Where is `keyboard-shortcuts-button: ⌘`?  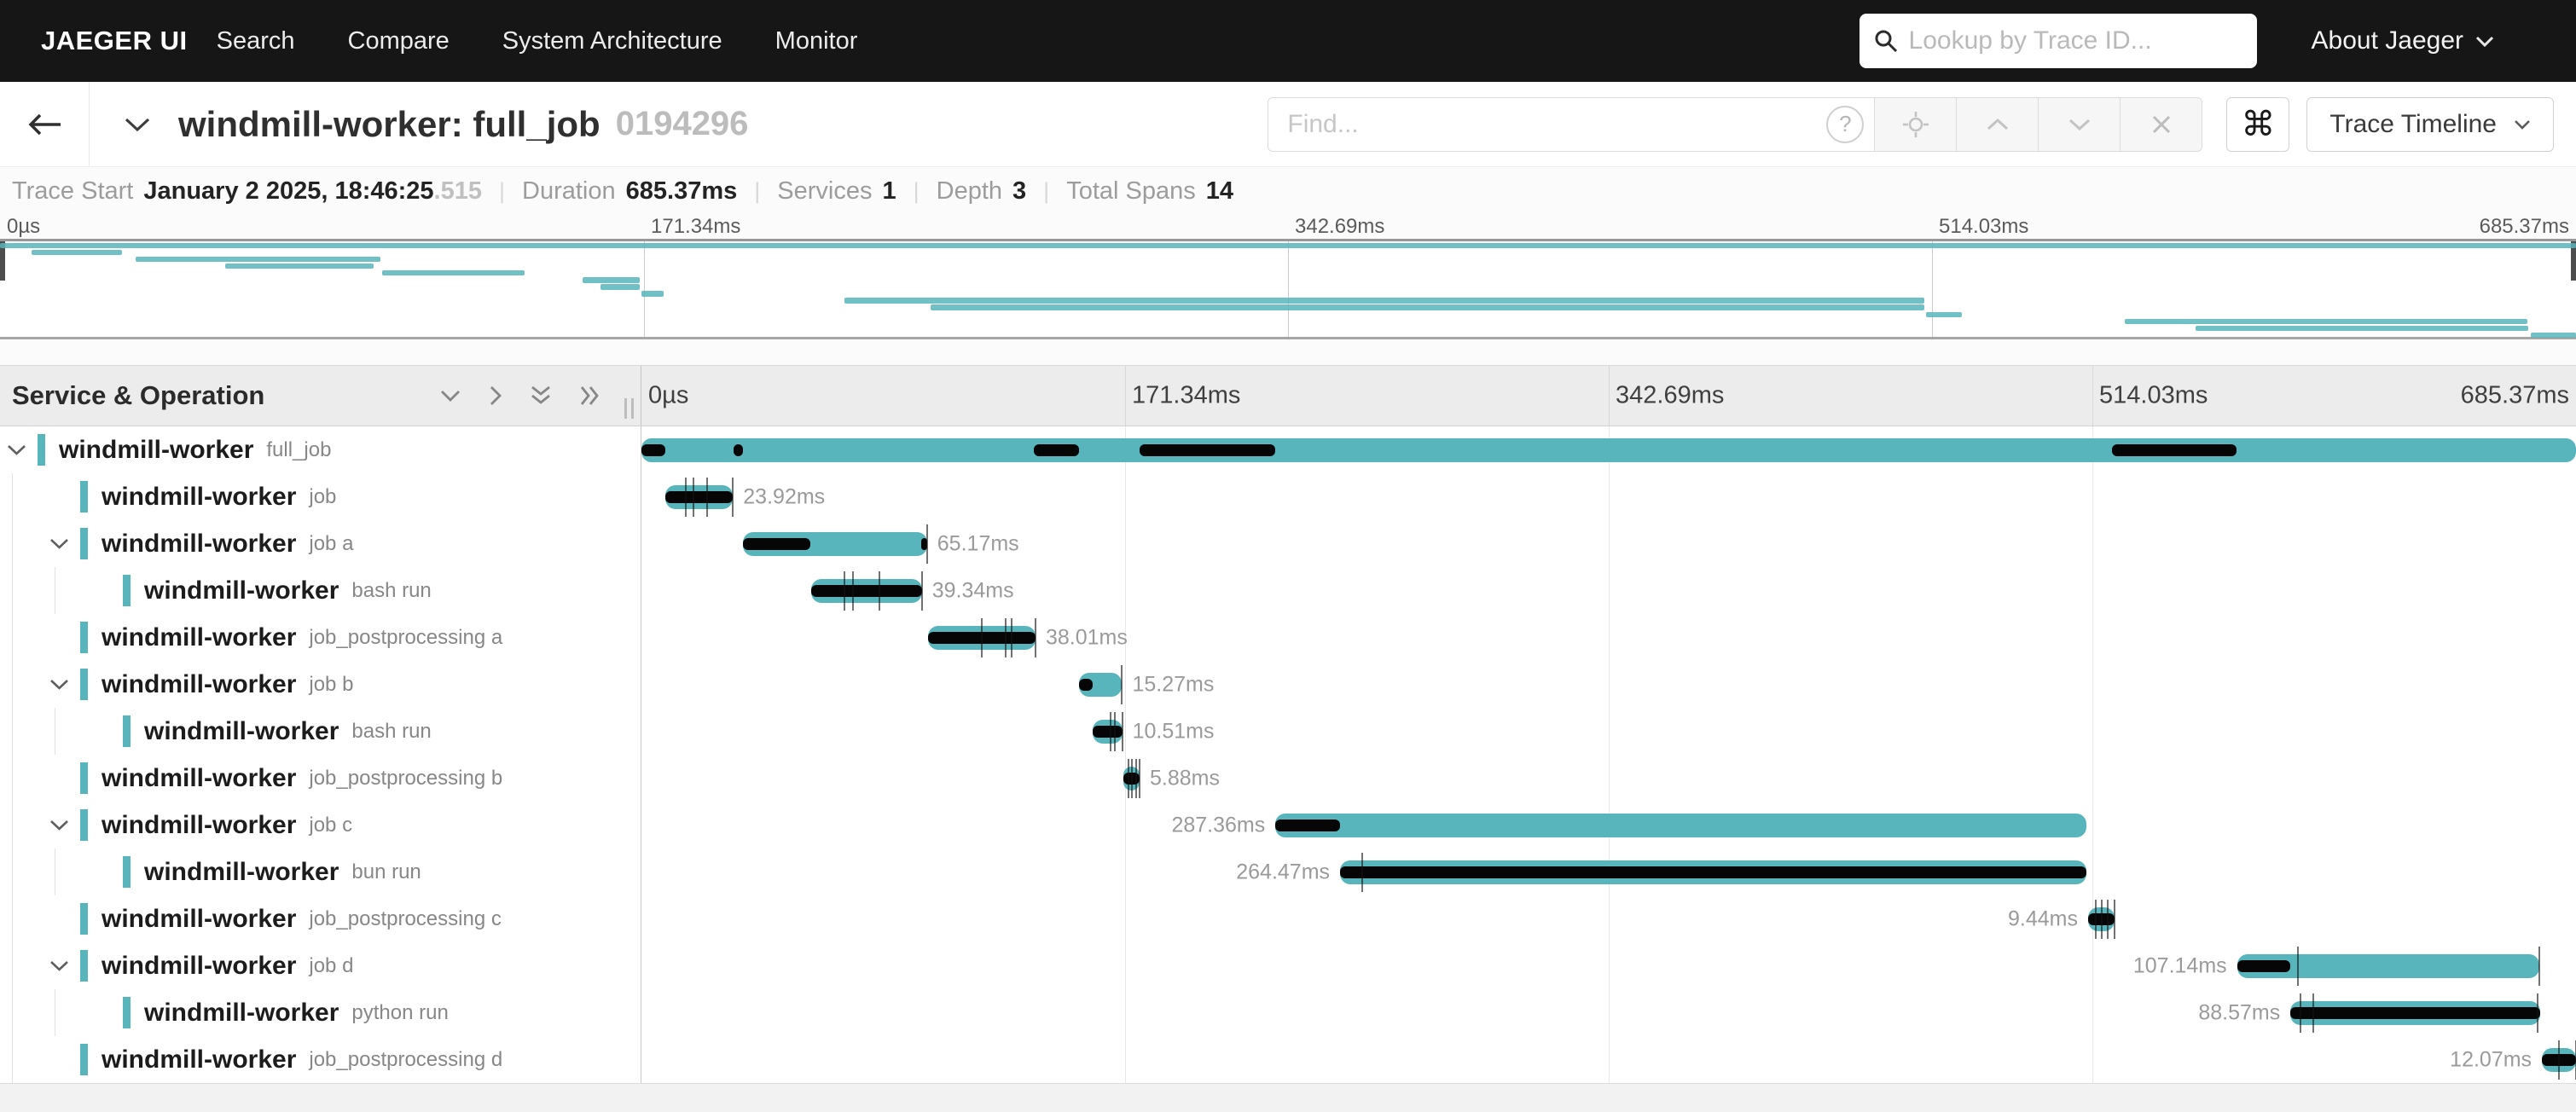
keyboard-shortcuts-button: ⌘ is located at coordinates (2258, 124).